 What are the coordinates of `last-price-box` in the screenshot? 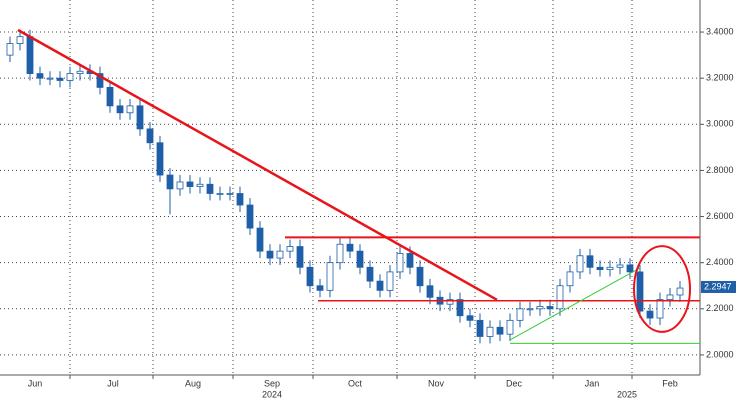 It's located at (718, 286).